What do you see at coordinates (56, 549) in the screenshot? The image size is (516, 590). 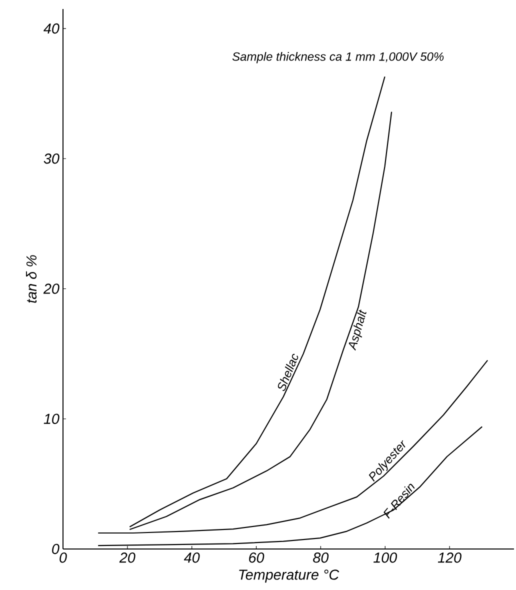 I see `y-tick-label: 0` at bounding box center [56, 549].